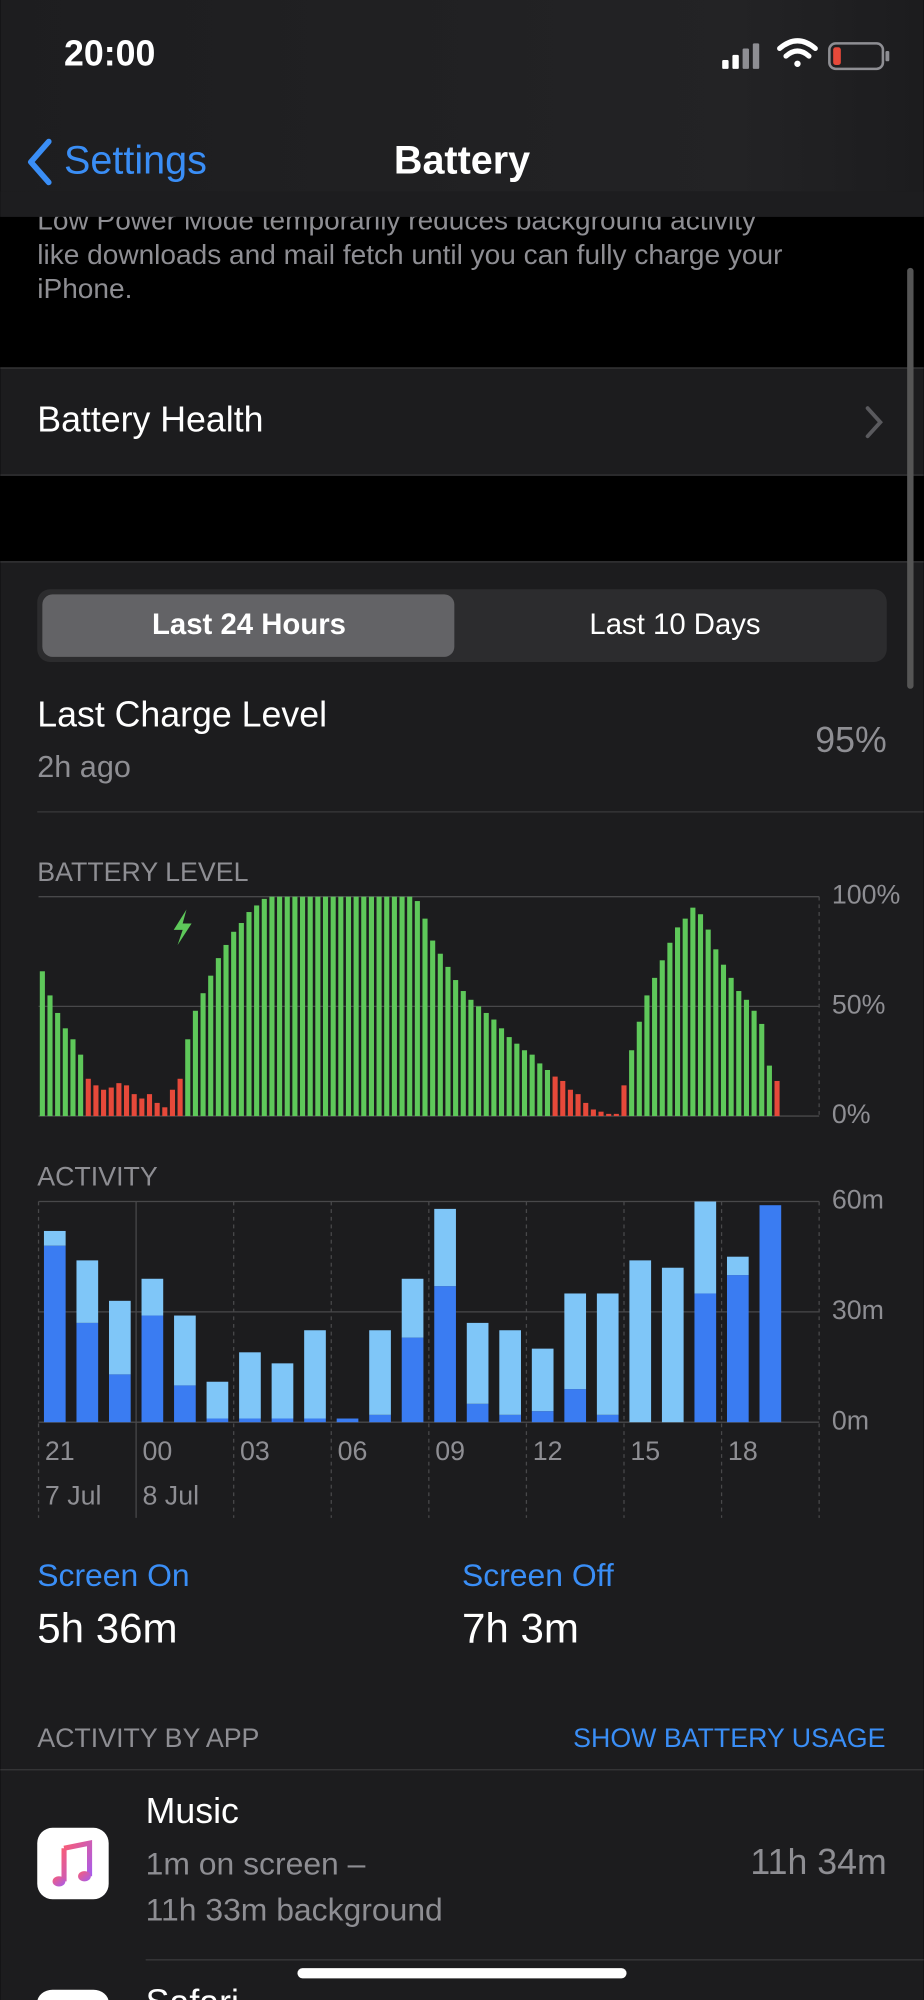  Describe the element at coordinates (462, 421) in the screenshot. I see `health-cell` at that location.